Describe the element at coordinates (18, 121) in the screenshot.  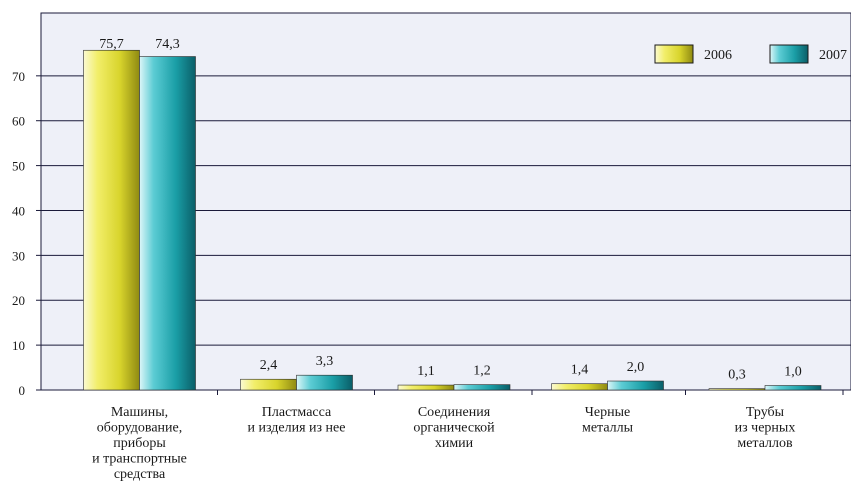
I see `y-tick-label: 60` at that location.